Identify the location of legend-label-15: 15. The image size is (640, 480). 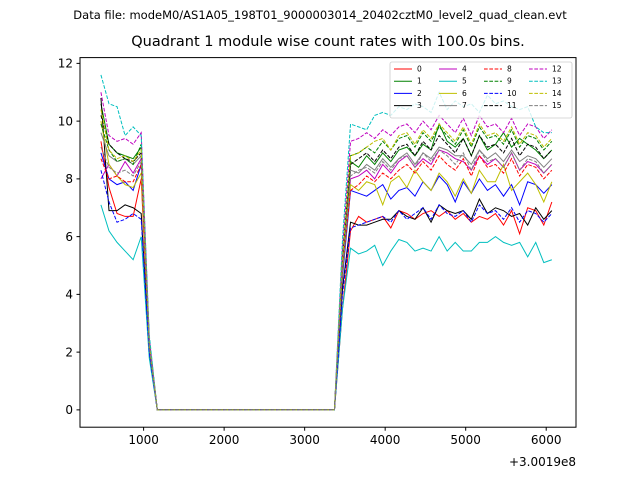
(557, 105).